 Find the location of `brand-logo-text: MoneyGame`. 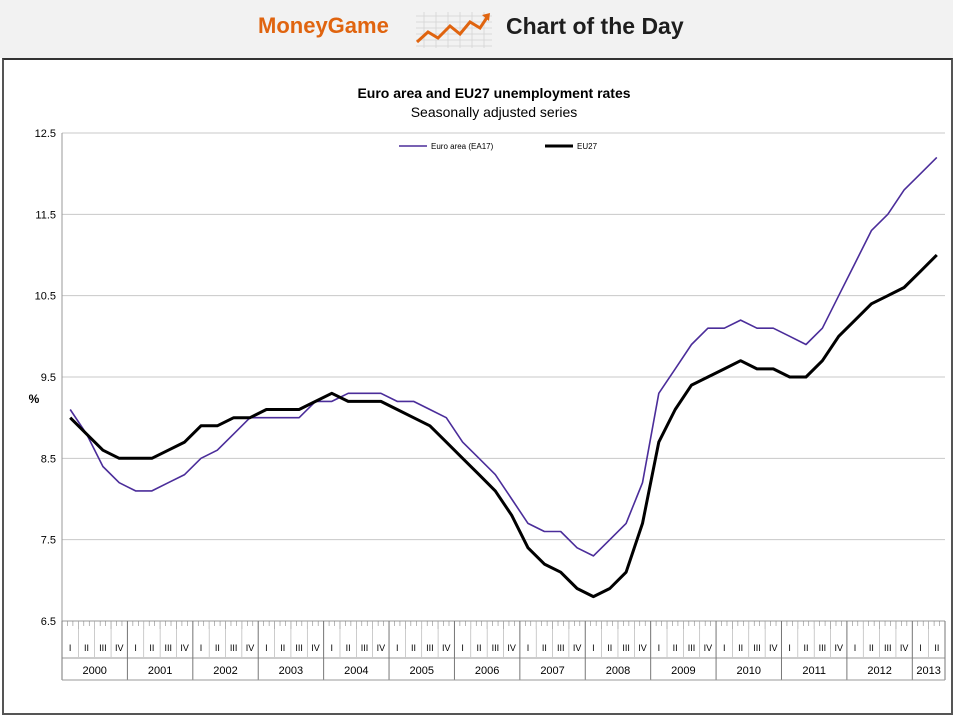

brand-logo-text: MoneyGame is located at coordinates (323, 25).